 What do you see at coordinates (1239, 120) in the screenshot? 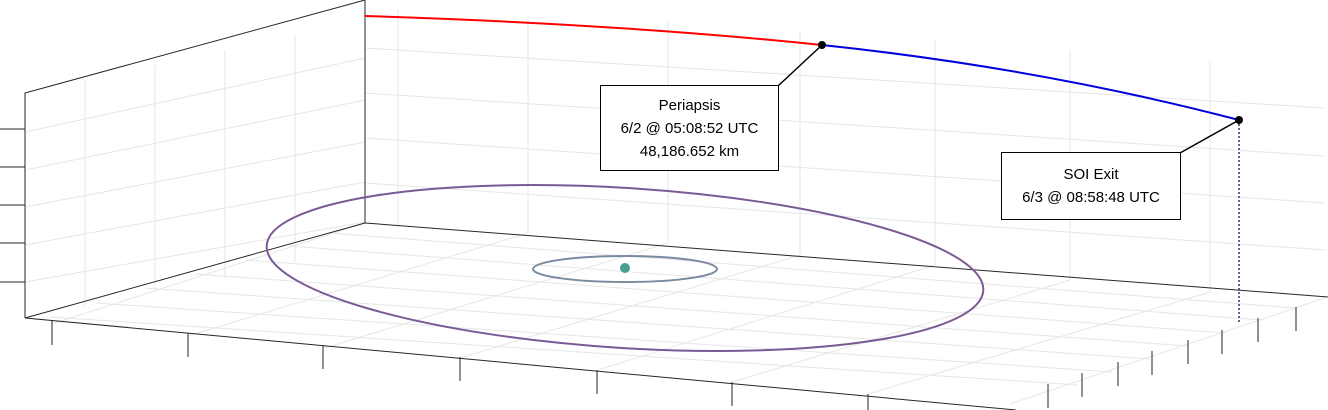
I see `soi-exit-marker` at bounding box center [1239, 120].